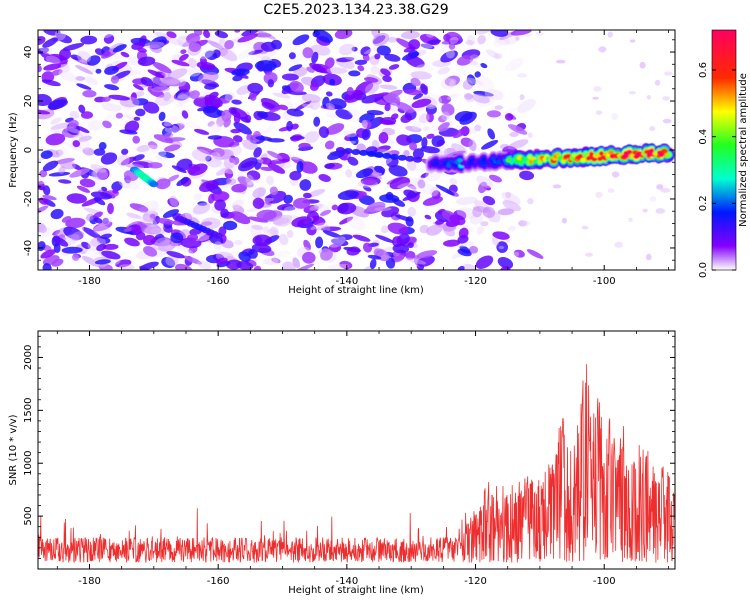 This screenshot has width=750, height=600. What do you see at coordinates (703, 203) in the screenshot?
I see `colorbar-tick-label: 0.2` at bounding box center [703, 203].